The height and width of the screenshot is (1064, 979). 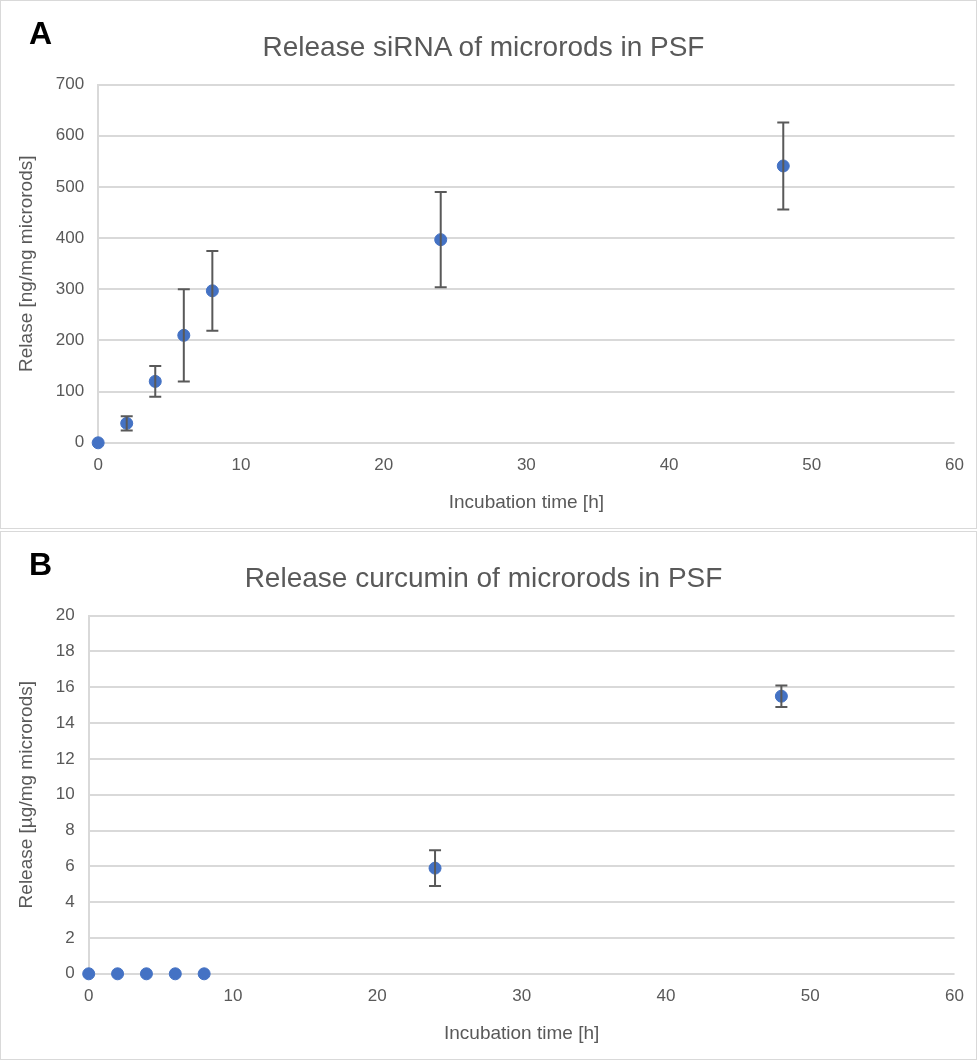 What do you see at coordinates (483, 46) in the screenshot?
I see `chart-title: Release siRNA of microrods in PSF` at bounding box center [483, 46].